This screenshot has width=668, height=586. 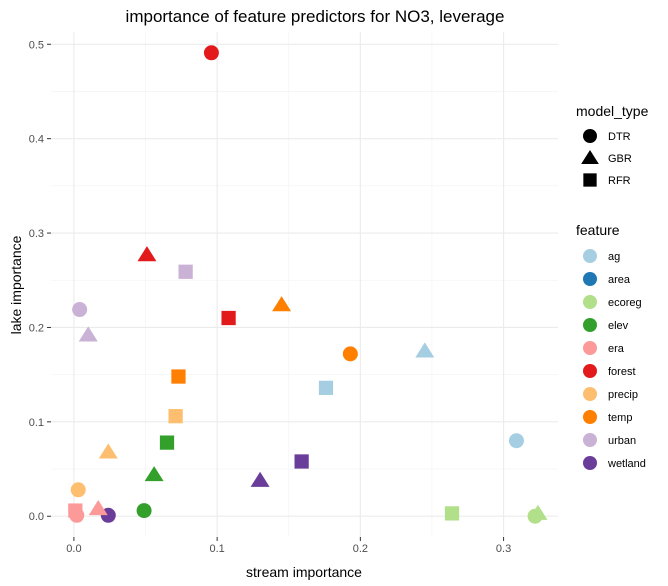 What do you see at coordinates (590, 325) in the screenshot?
I see `legend-key-elev` at bounding box center [590, 325].